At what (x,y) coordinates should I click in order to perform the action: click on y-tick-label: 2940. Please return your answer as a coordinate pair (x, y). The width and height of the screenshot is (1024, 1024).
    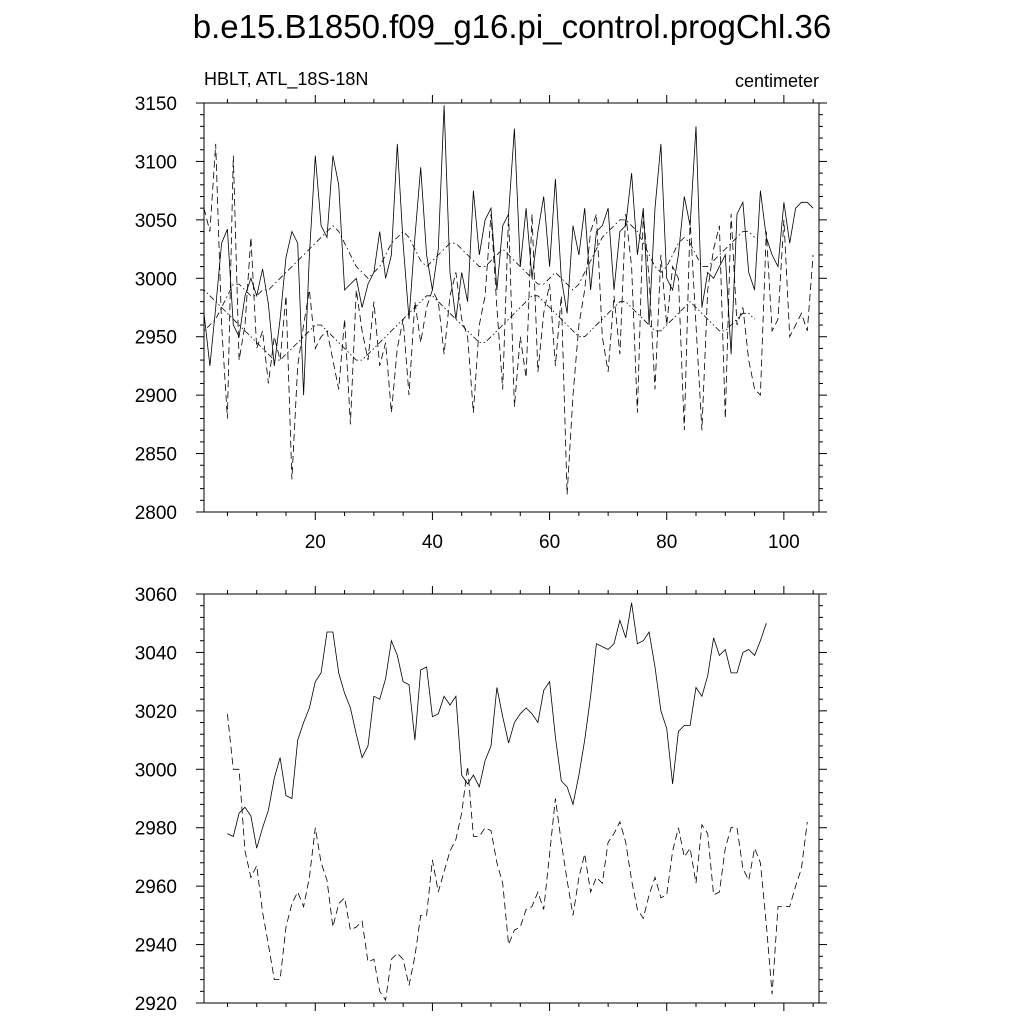
    Looking at the image, I should click on (156, 946).